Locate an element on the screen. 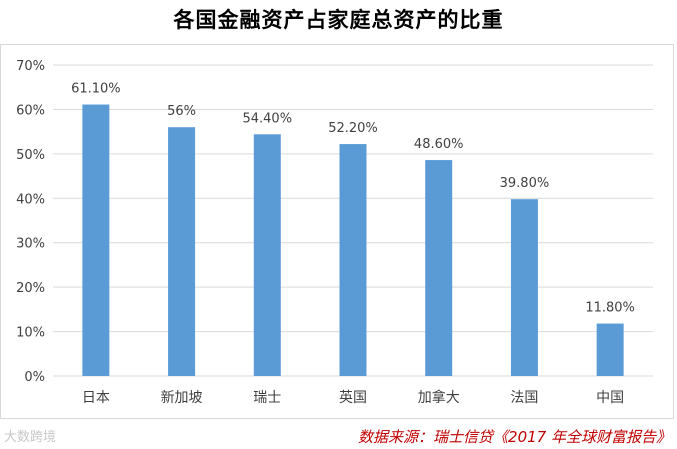 Image resolution: width=677 pixels, height=449 pixels. y-tick-label: 60% is located at coordinates (30, 110).